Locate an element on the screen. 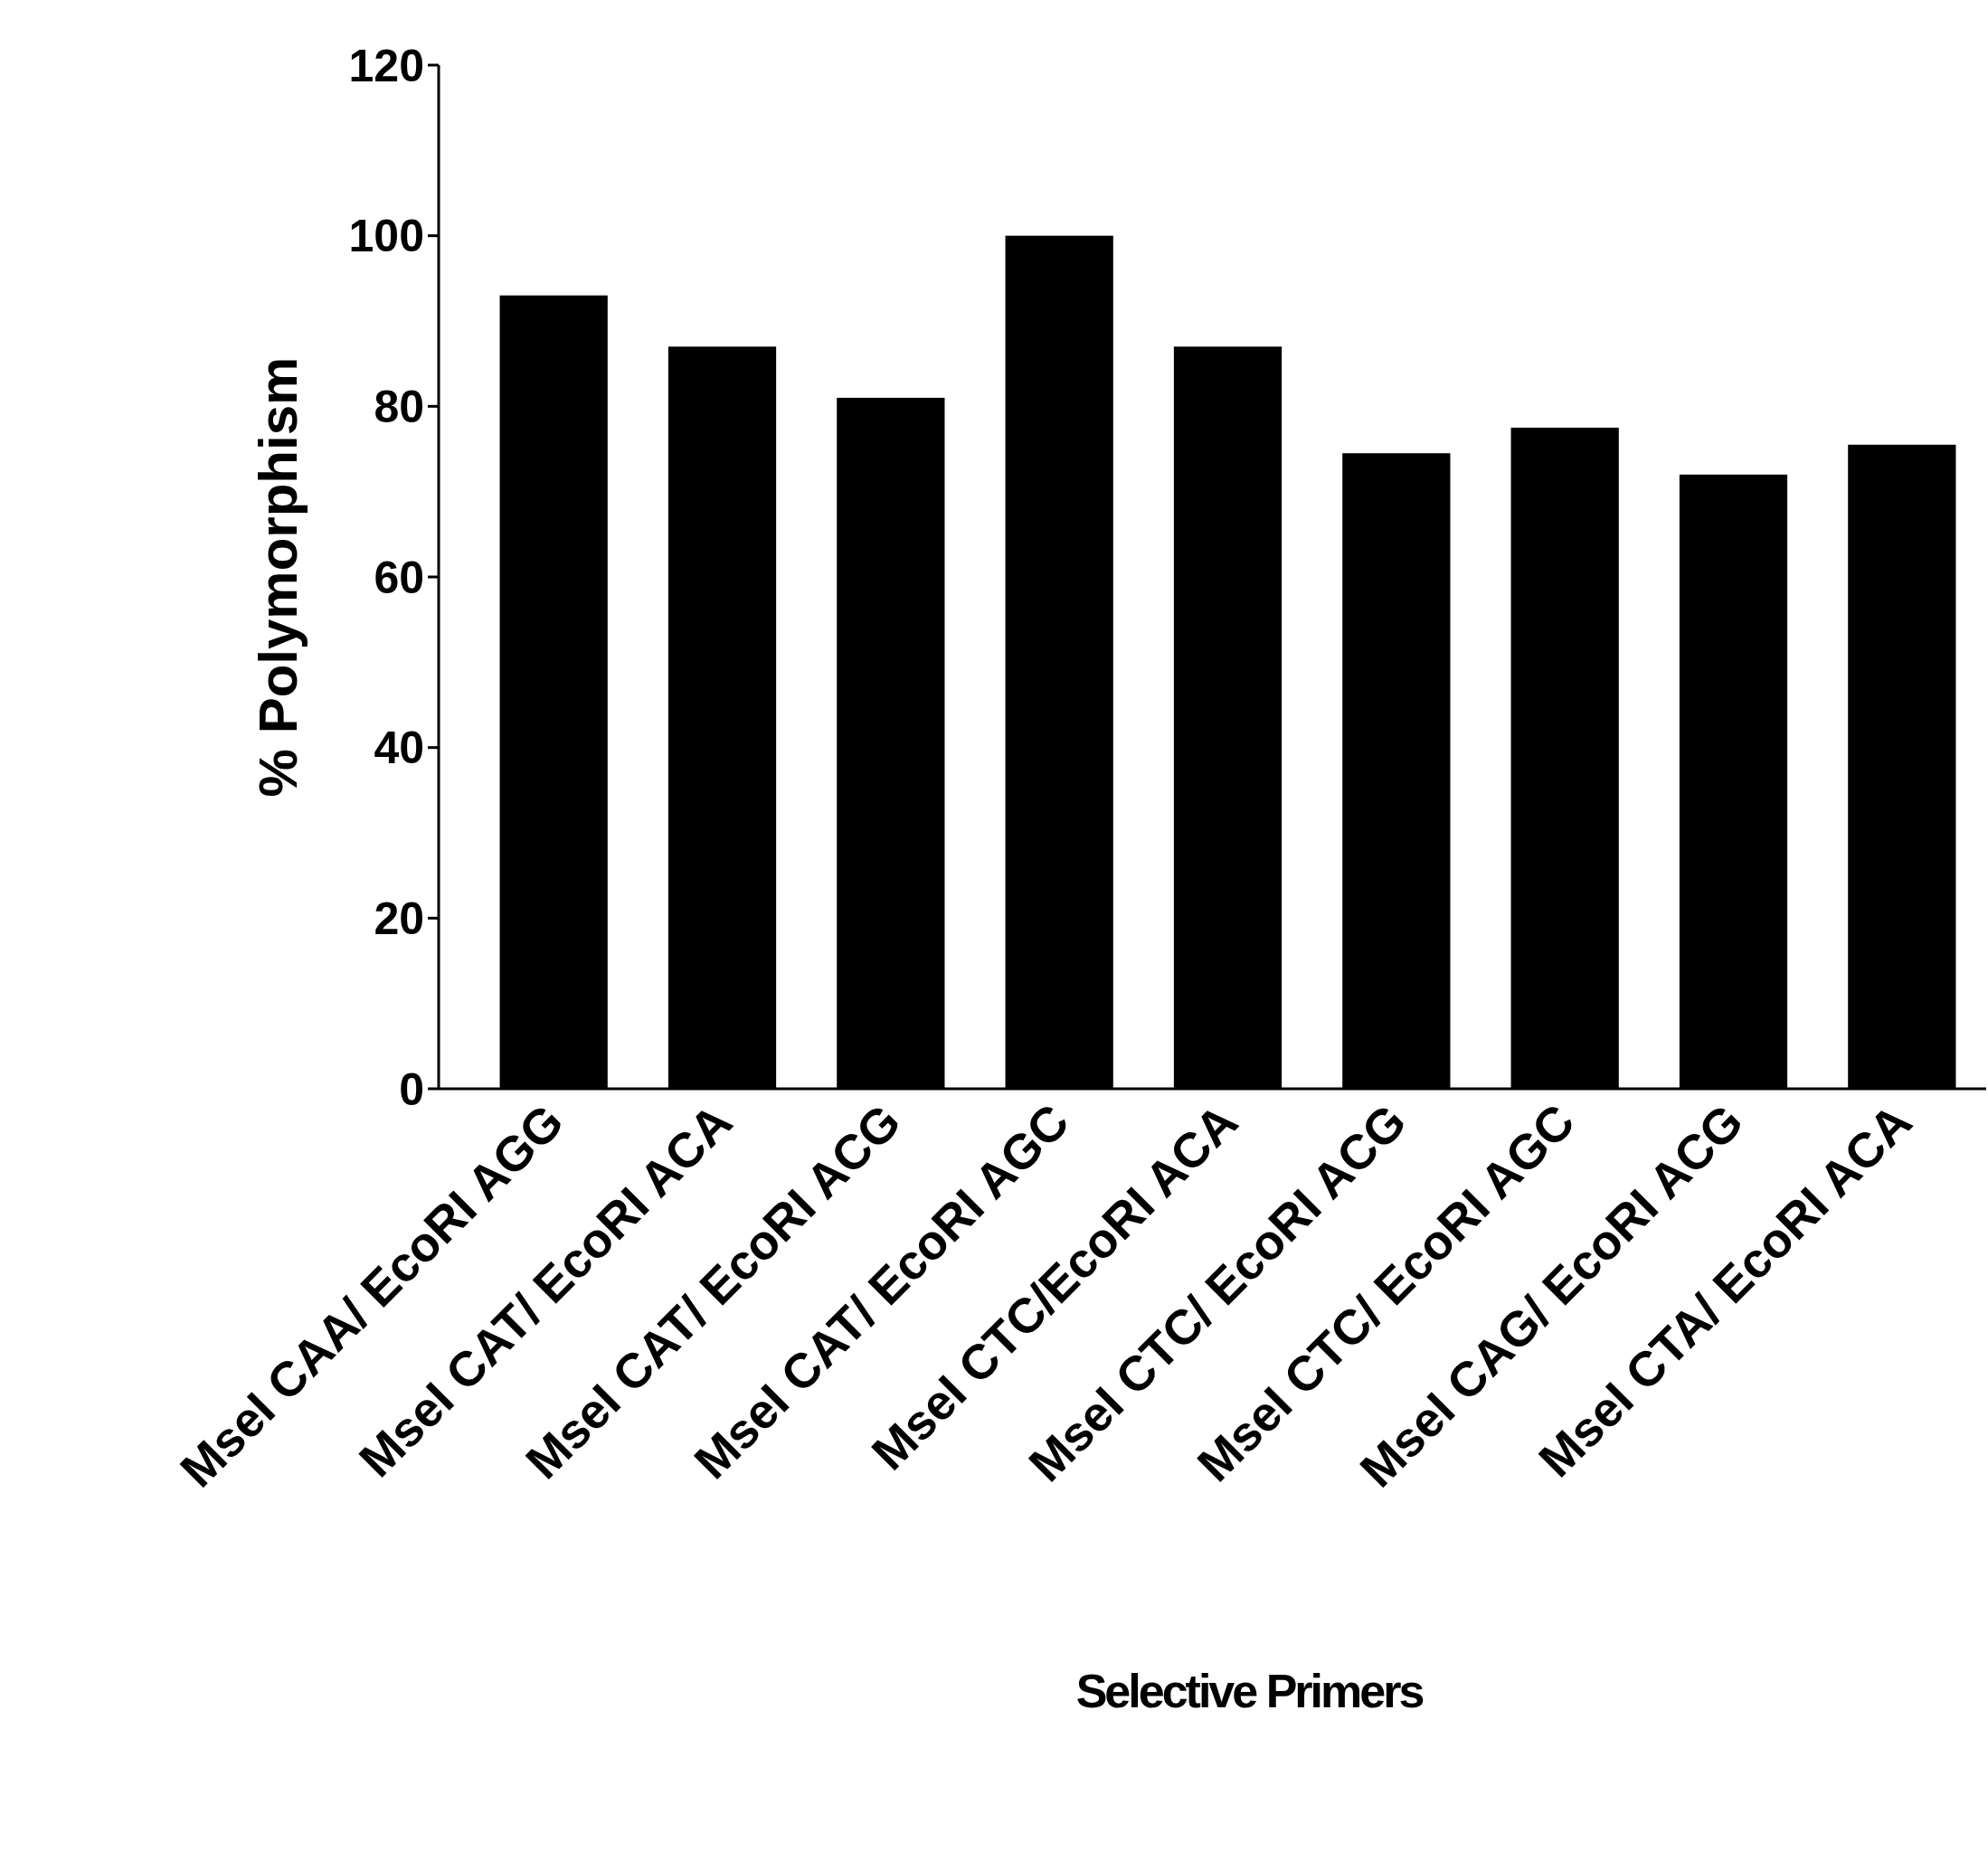  y-tick-label: 20 is located at coordinates (399, 919).